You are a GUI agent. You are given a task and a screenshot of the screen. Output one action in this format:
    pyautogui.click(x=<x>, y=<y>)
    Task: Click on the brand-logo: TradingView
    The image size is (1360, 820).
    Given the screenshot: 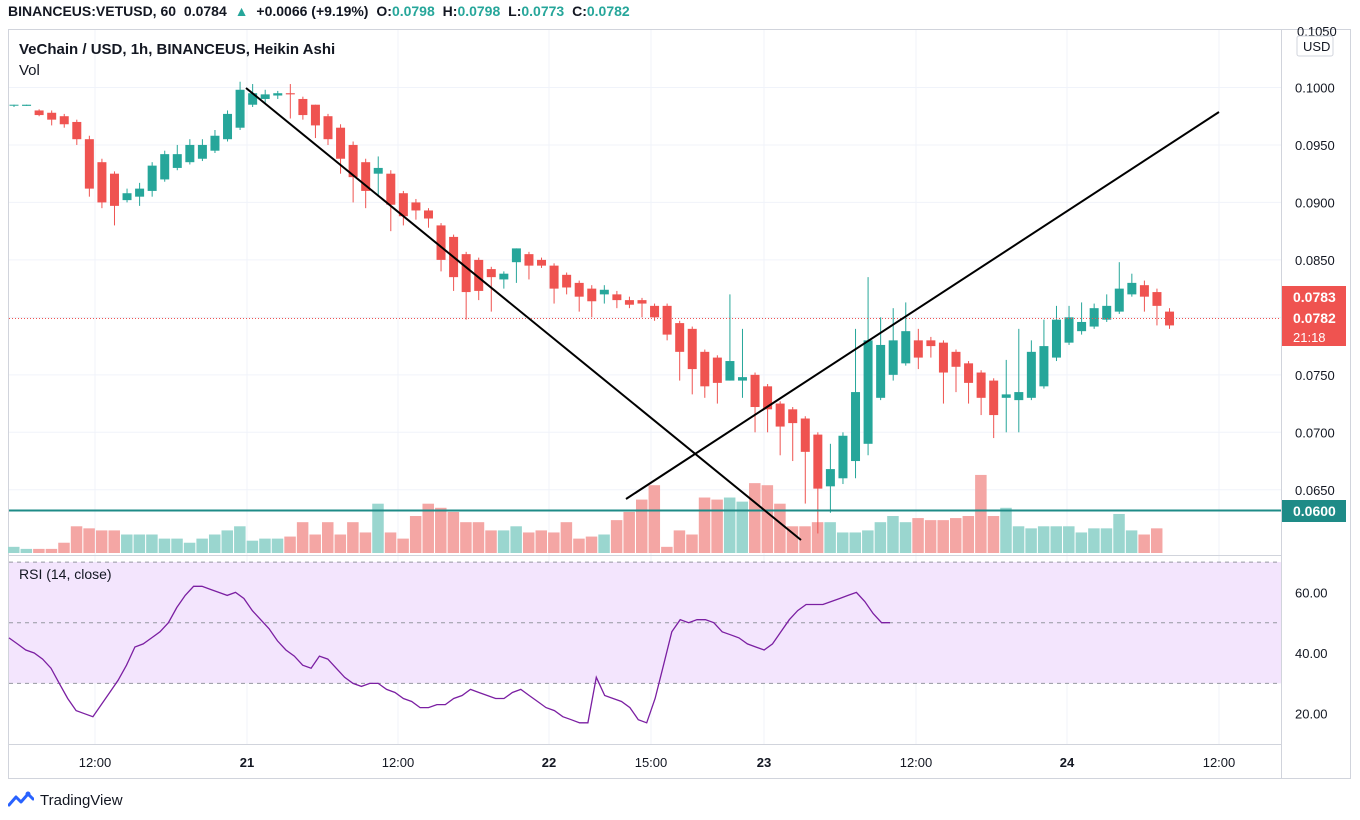 What is the action you would take?
    pyautogui.click(x=65, y=800)
    